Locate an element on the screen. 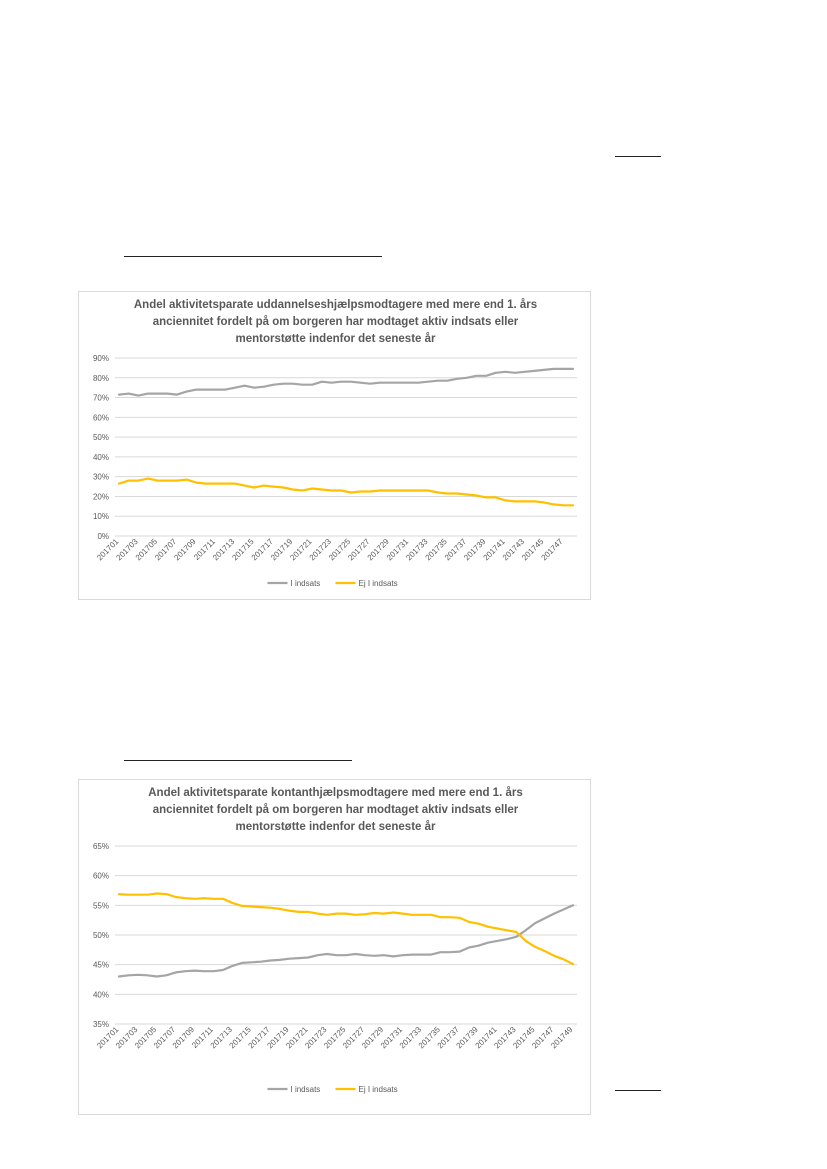 The height and width of the screenshot is (1169, 827). x-tick-label: 201749 is located at coordinates (562, 1038).